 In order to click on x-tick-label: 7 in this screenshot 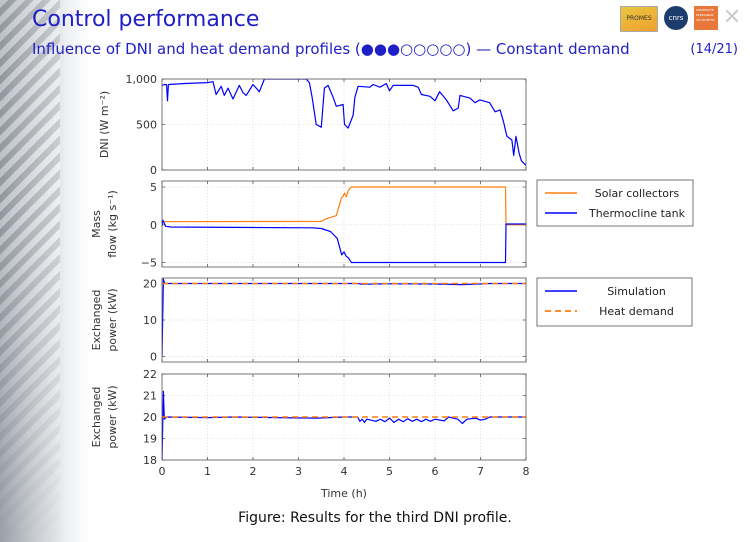, I will do `click(480, 471)`.